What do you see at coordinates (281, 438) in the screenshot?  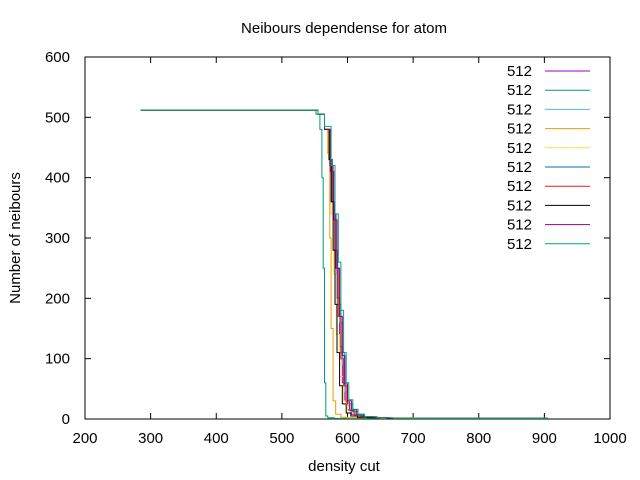 I see `x-tick-label: 500` at bounding box center [281, 438].